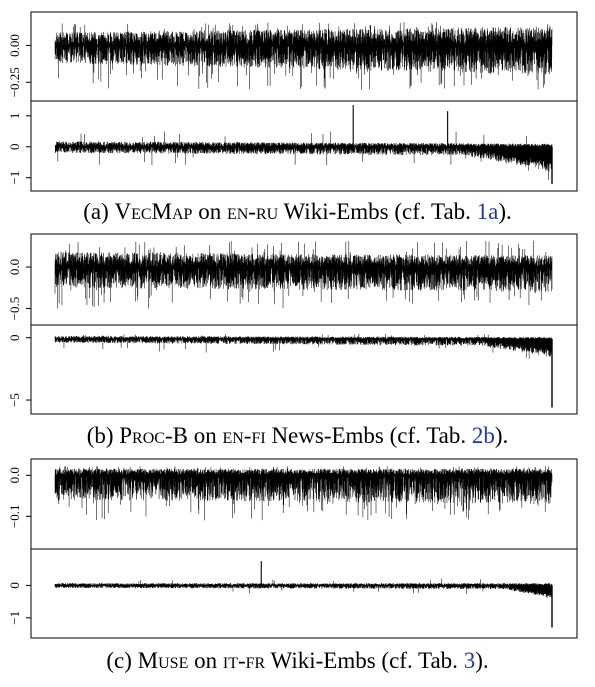 This screenshot has width=595, height=687. Describe the element at coordinates (119, 660) in the screenshot. I see `caption-label: (c)` at that location.